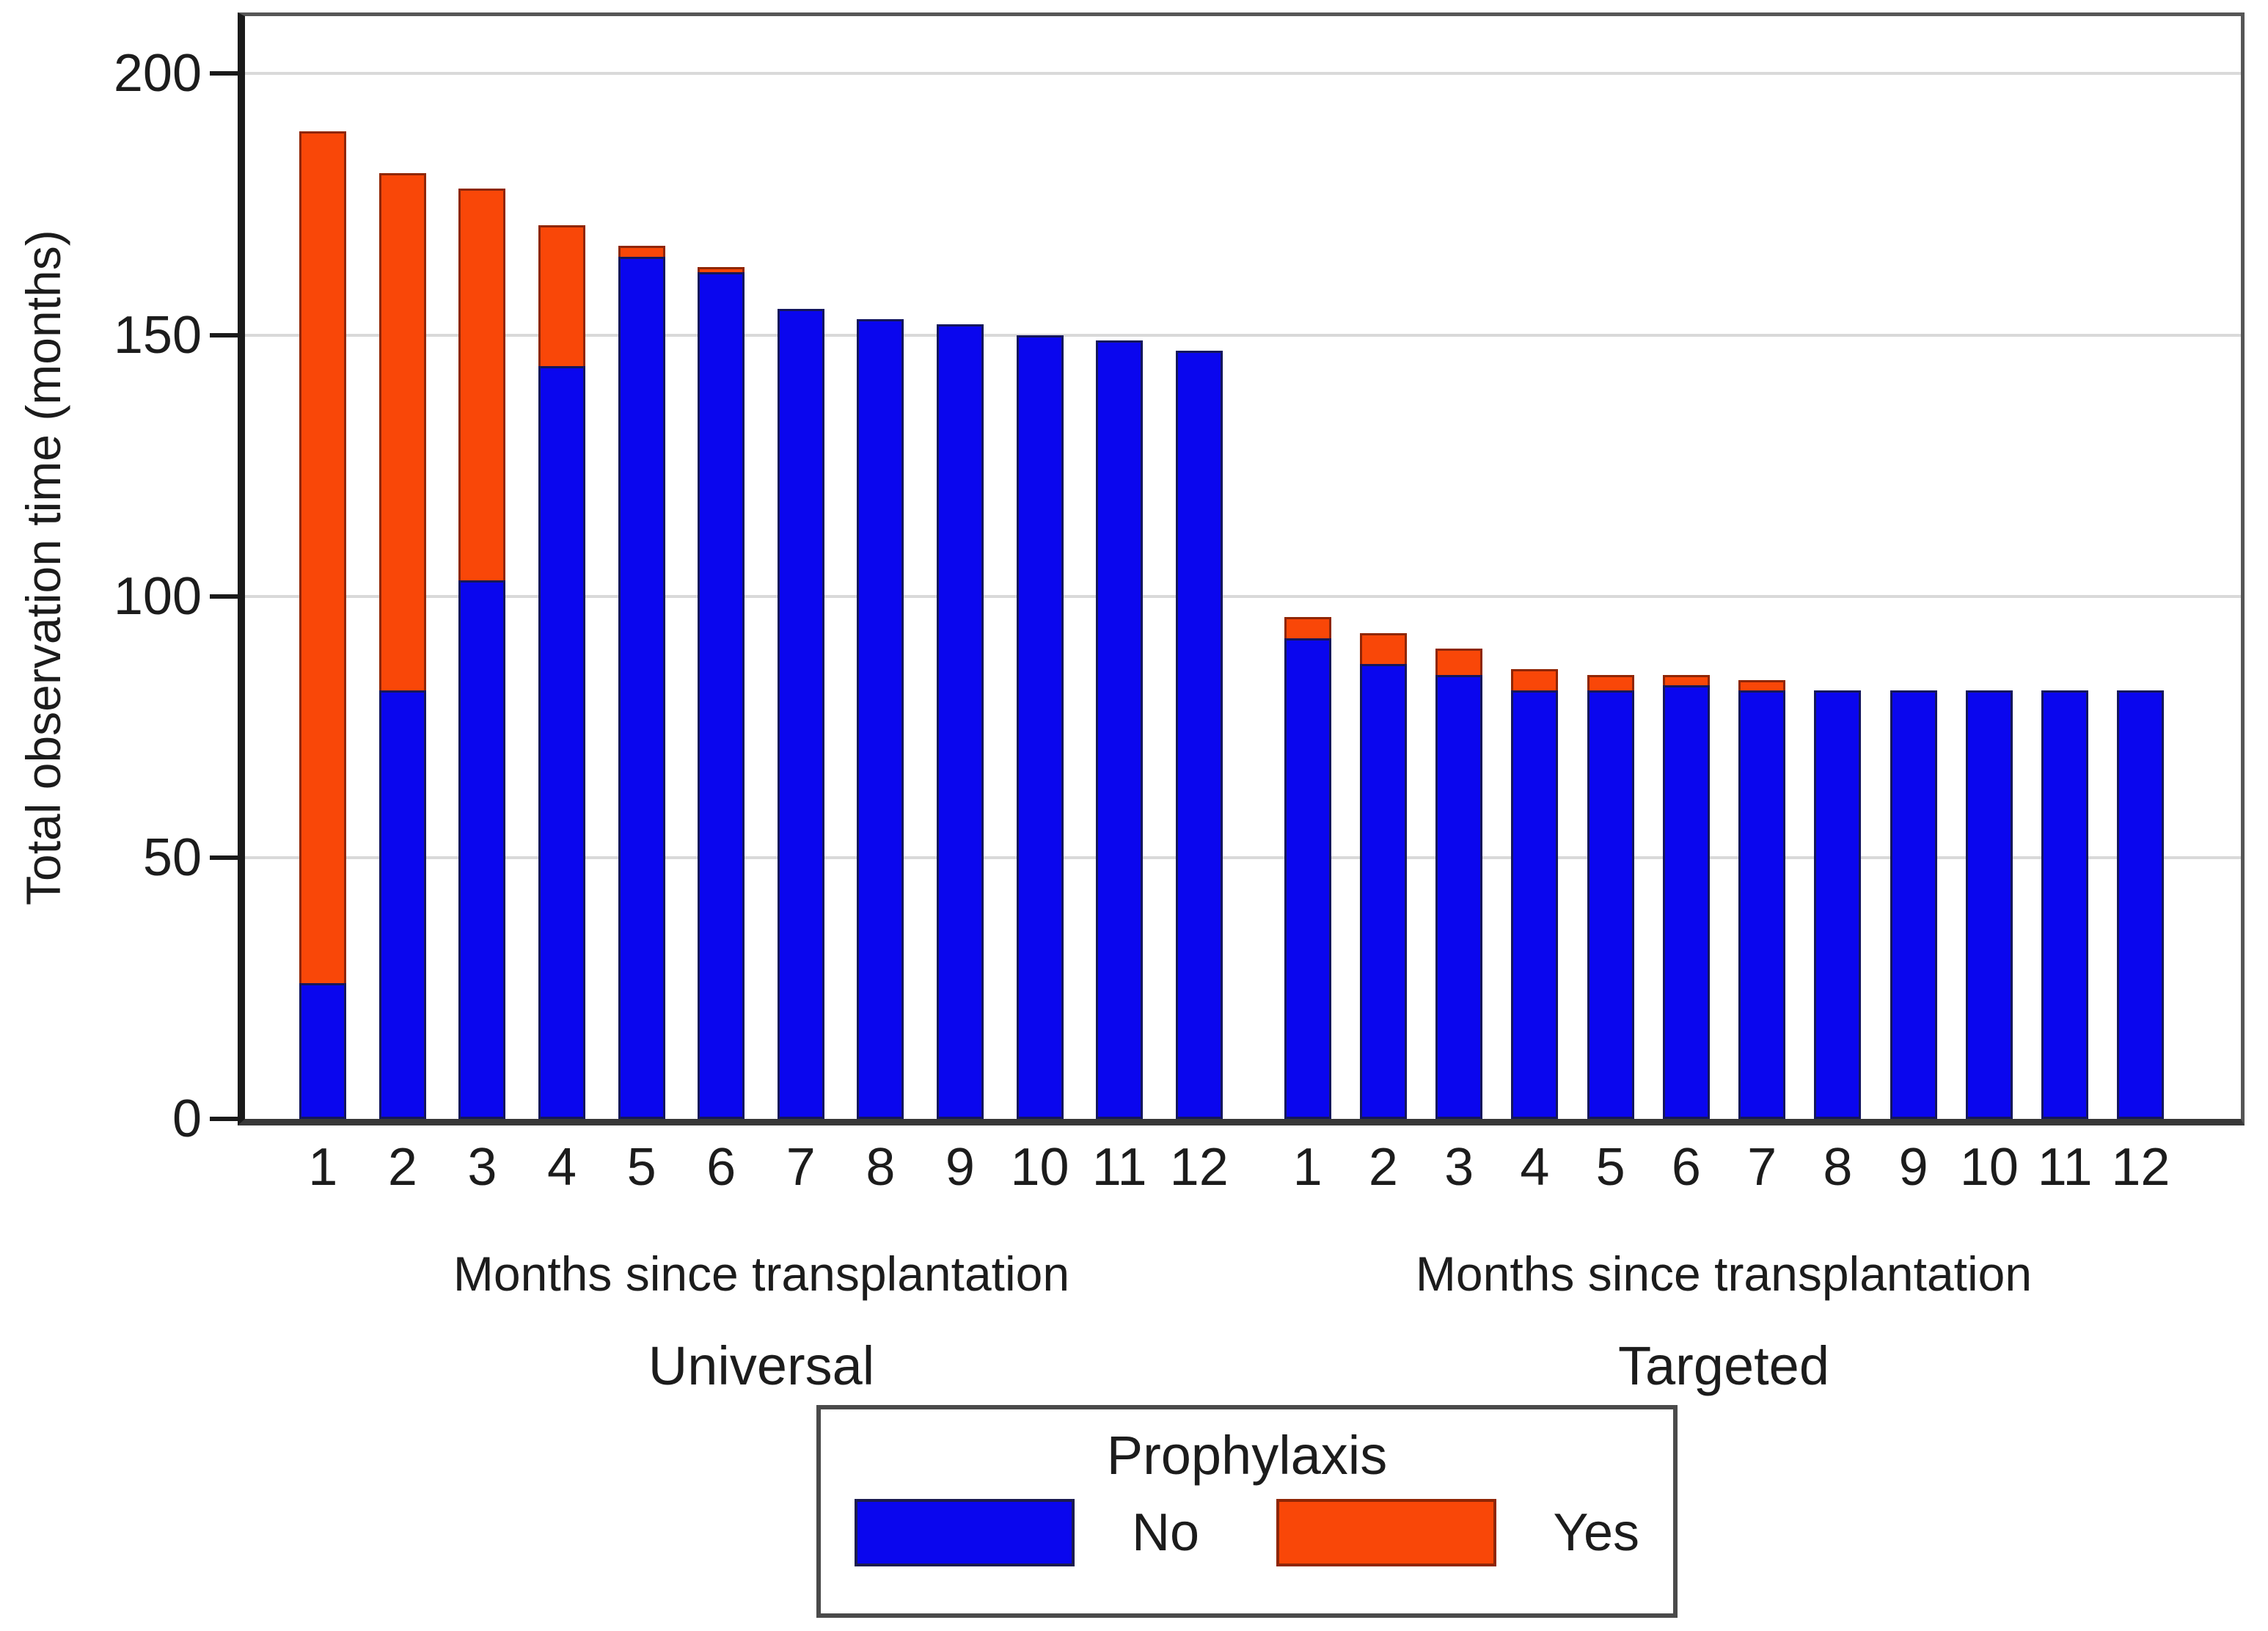  I want to click on x-tick-label-universal-12: 12, so click(1199, 1167).